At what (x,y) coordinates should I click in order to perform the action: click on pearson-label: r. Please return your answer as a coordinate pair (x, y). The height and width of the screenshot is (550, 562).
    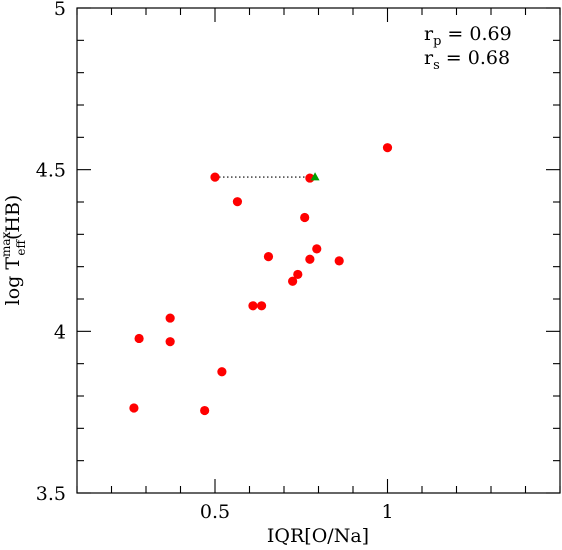
    Looking at the image, I should click on (429, 34).